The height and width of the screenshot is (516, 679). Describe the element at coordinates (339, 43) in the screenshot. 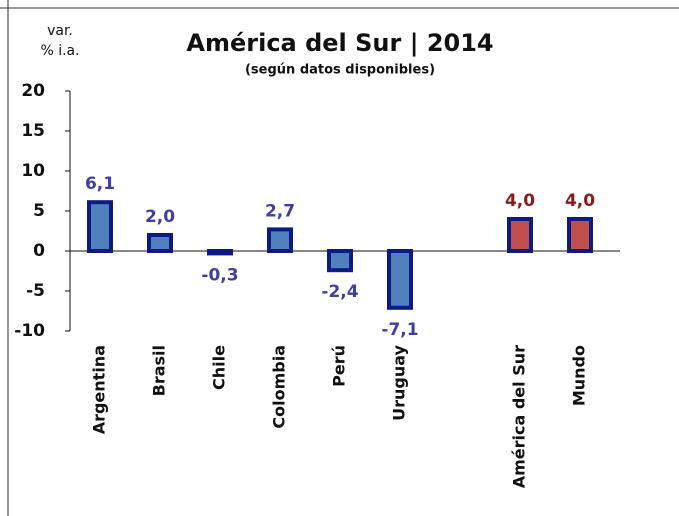

I see `chart-title: América del Sur | 2014` at that location.